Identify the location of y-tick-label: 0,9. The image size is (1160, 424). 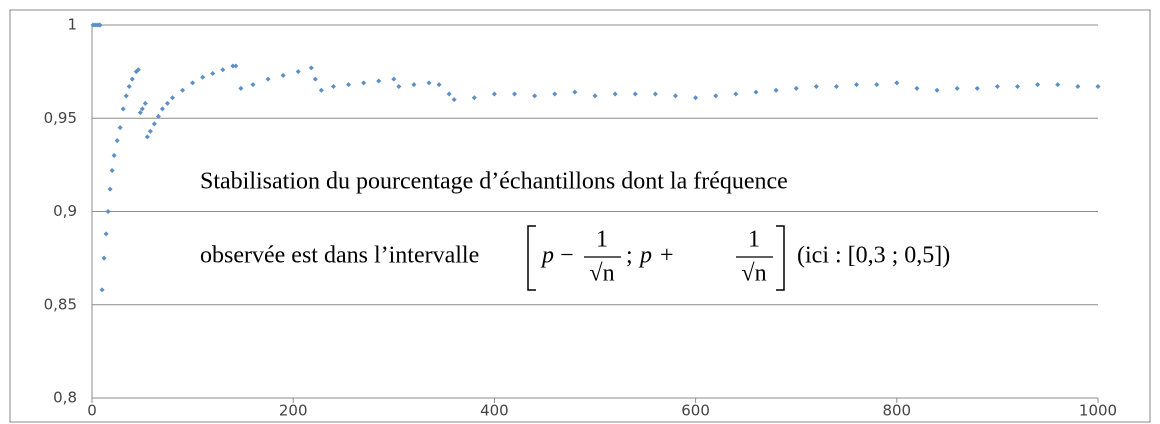
(65, 211).